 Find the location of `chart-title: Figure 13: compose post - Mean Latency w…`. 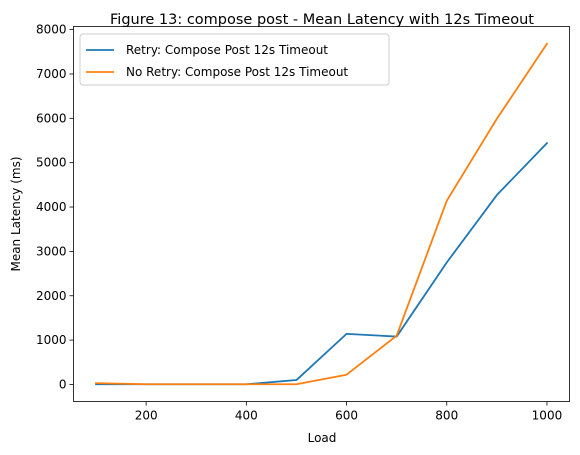

chart-title: Figure 13: compose post - Mean Latency w… is located at coordinates (322, 20).